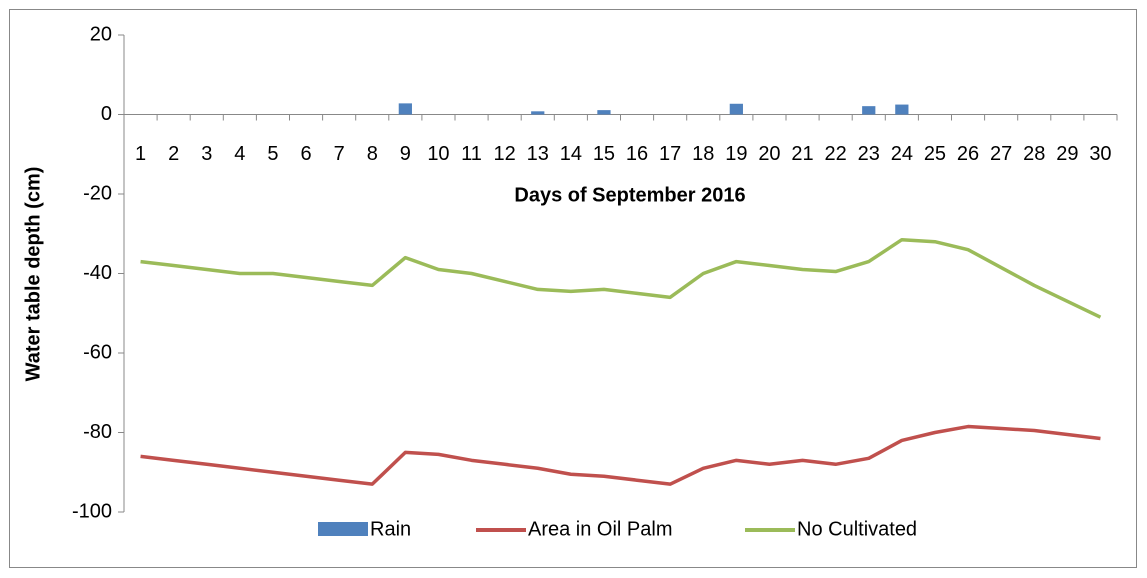  What do you see at coordinates (405, 154) in the screenshot?
I see `x-tick-label: 9` at bounding box center [405, 154].